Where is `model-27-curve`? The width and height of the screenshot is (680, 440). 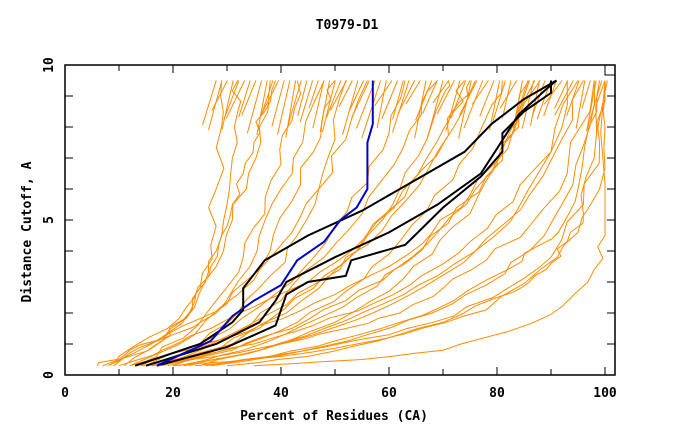
model-27-curve is located at coordinates (169, 223).